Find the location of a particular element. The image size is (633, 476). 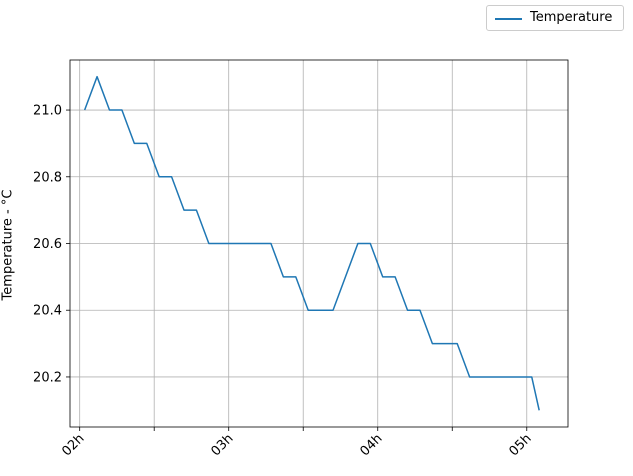

y-tick-label: 20.6 is located at coordinates (47, 244).